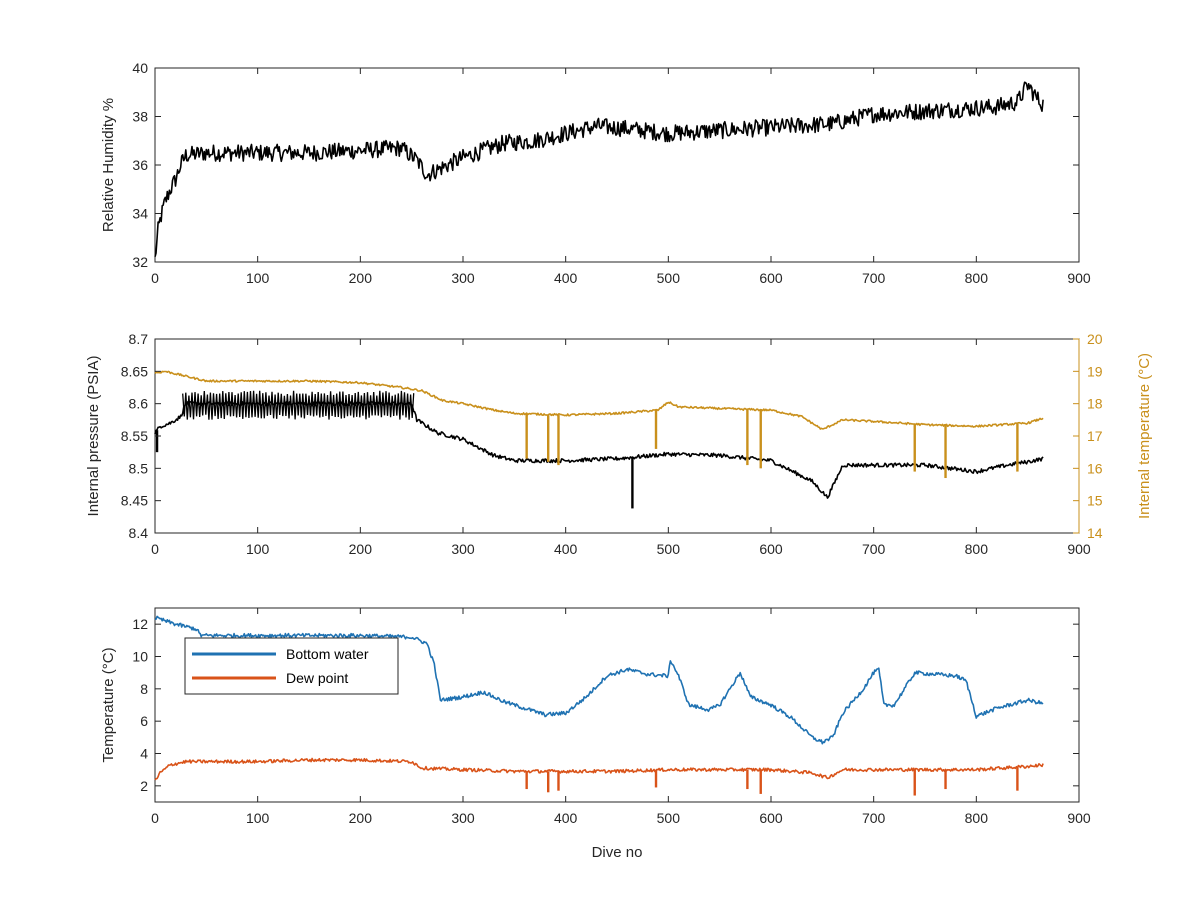 The width and height of the screenshot is (1200, 900). What do you see at coordinates (1144, 436) in the screenshot?
I see `temperature-right-y-axis-label: Internal temperature (°C)` at bounding box center [1144, 436].